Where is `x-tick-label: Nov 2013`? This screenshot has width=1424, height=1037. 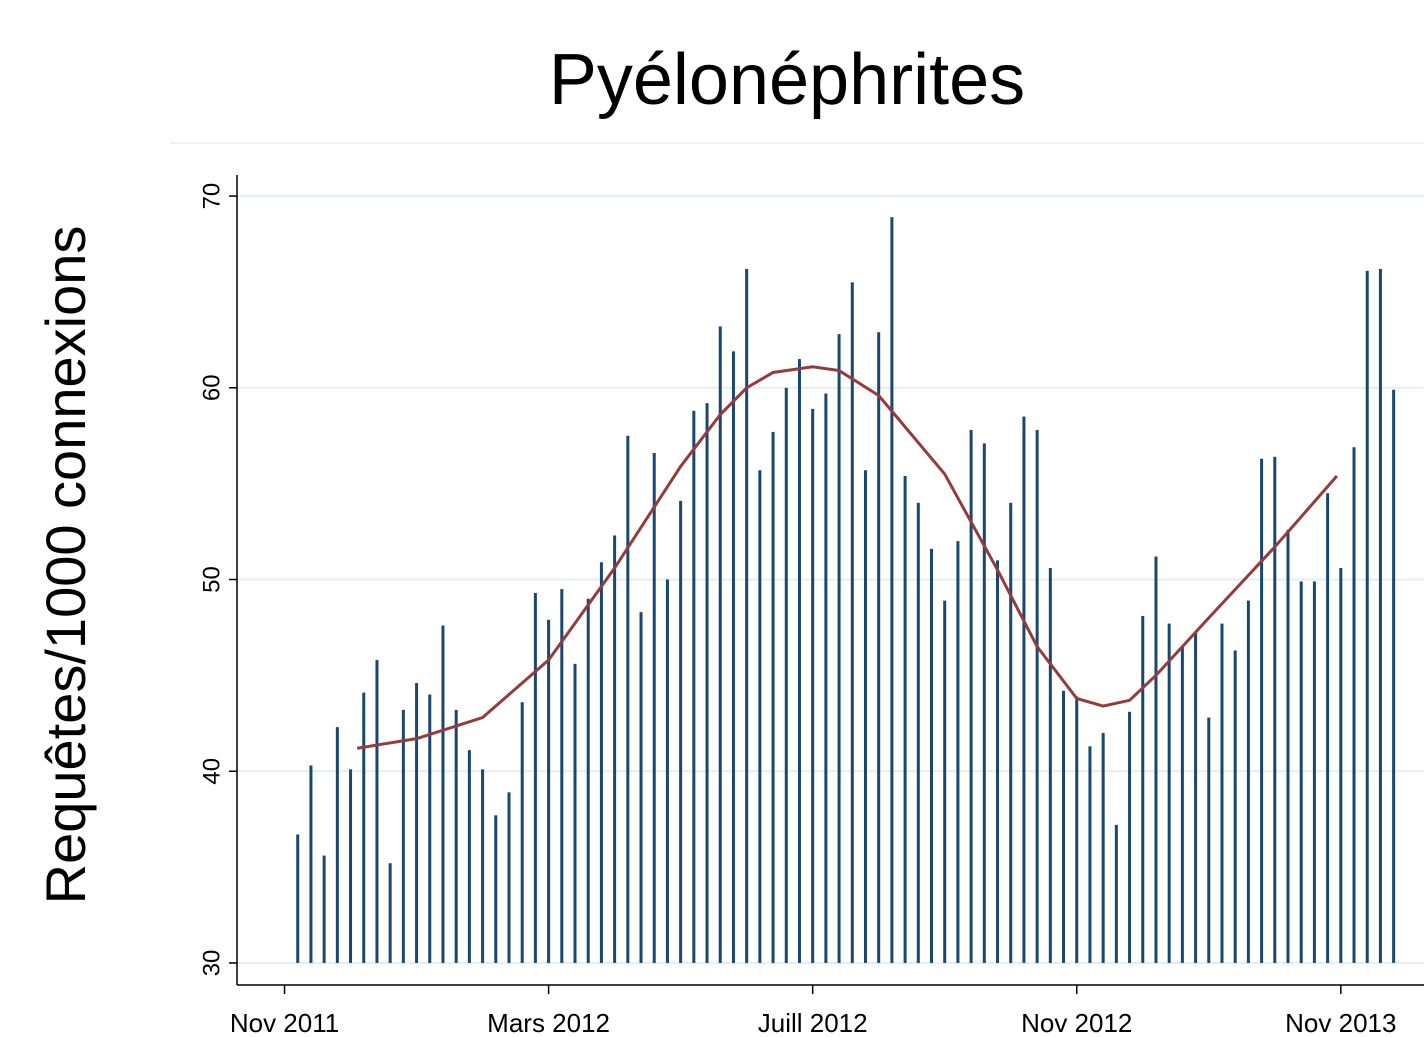
x-tick-label: Nov 2013 is located at coordinates (1340, 1022).